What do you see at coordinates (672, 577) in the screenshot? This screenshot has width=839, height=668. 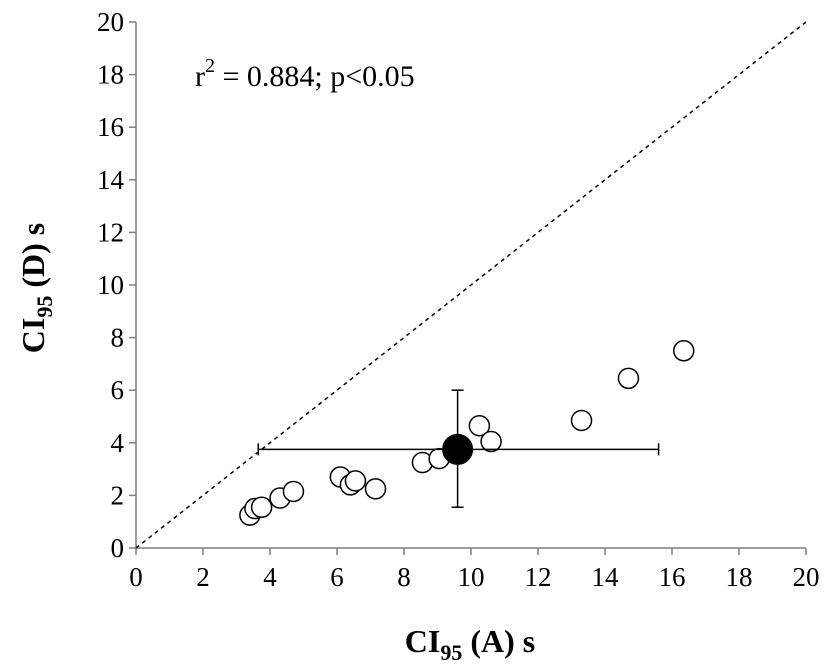 I see `x-tick-label: 16` at bounding box center [672, 577].